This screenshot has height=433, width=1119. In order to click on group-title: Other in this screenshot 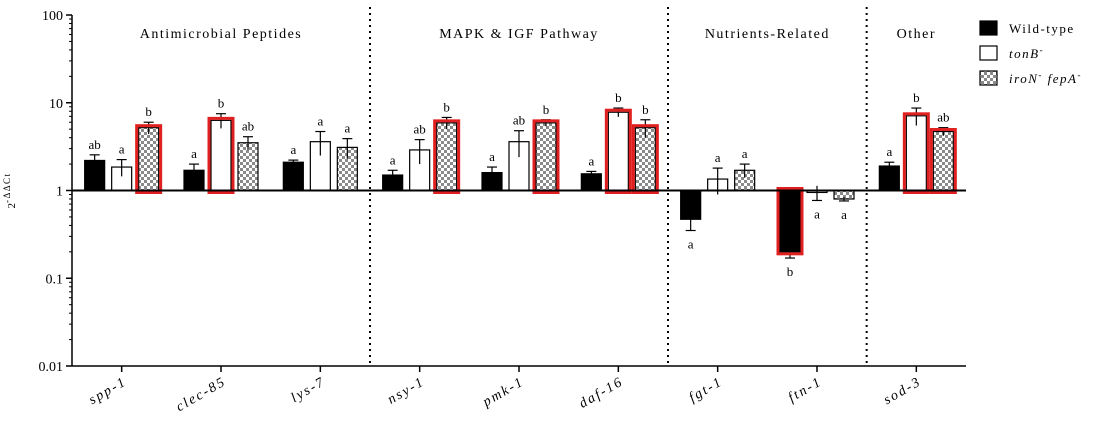, I will do `click(916, 34)`.